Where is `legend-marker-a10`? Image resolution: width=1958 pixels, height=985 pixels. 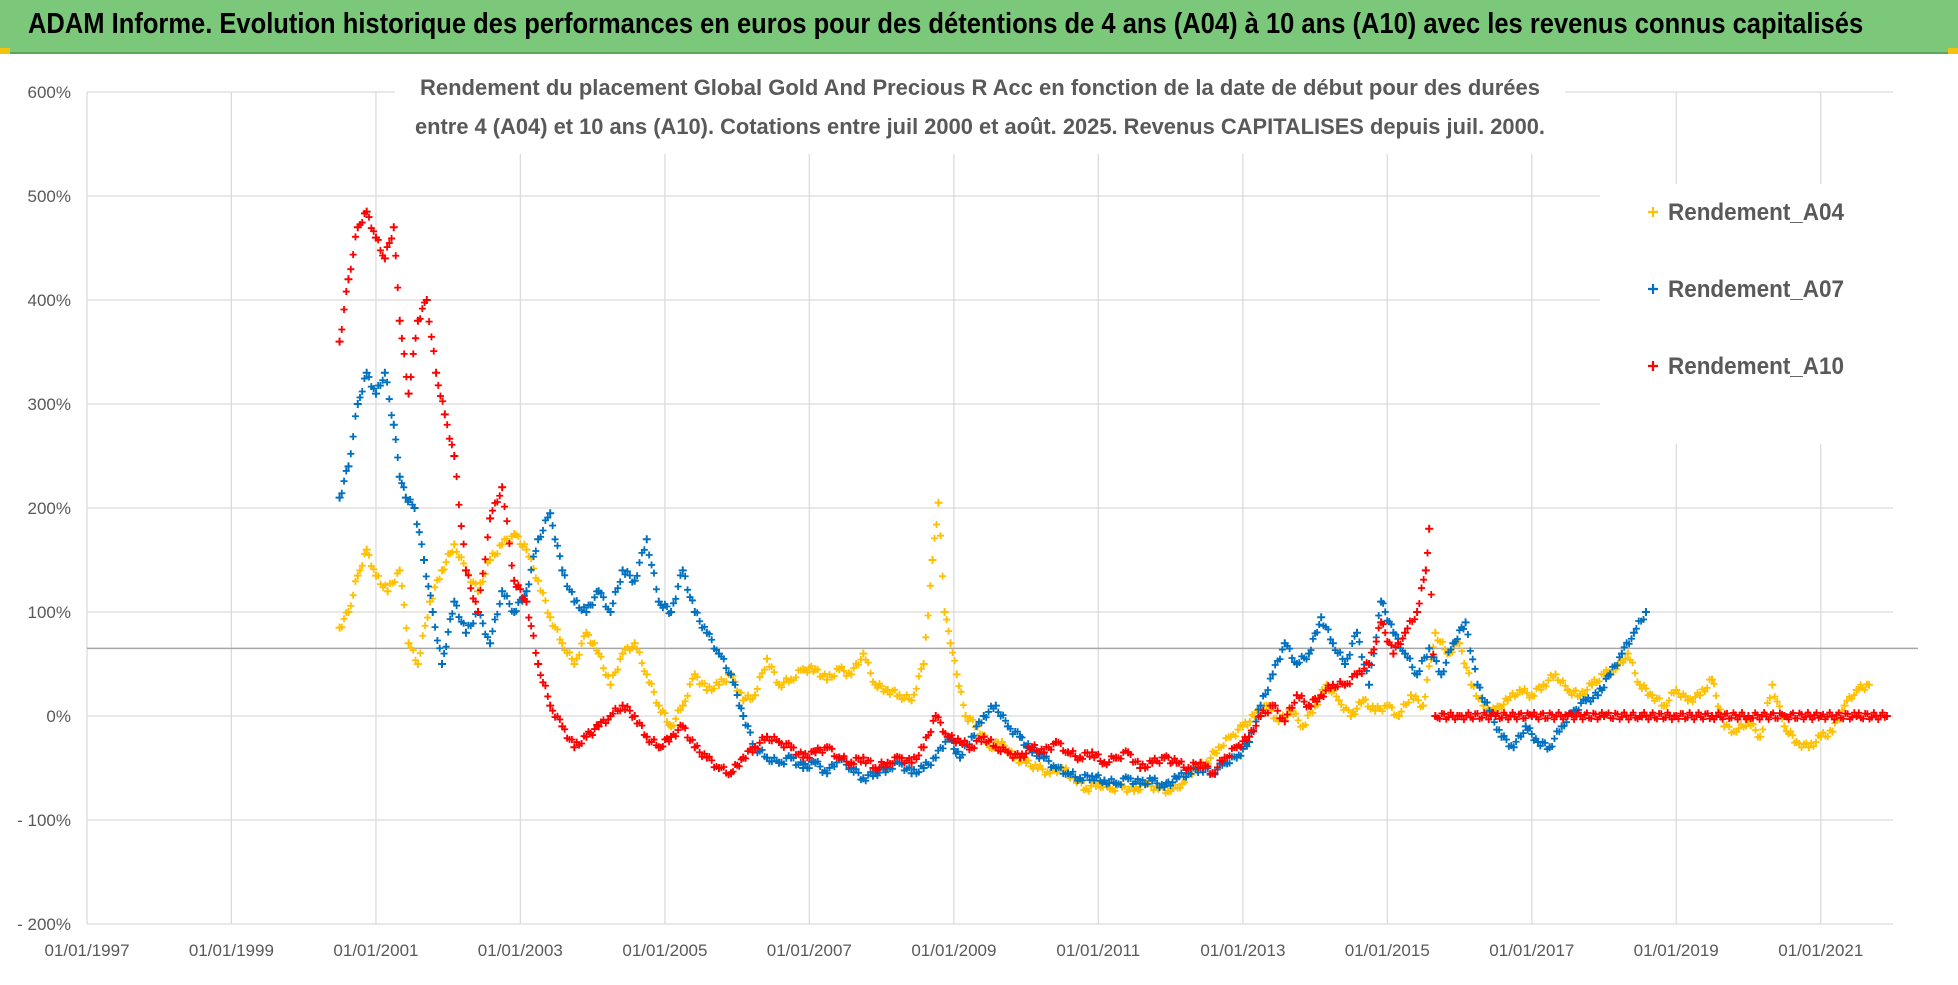 legend-marker-a10 is located at coordinates (1653, 366).